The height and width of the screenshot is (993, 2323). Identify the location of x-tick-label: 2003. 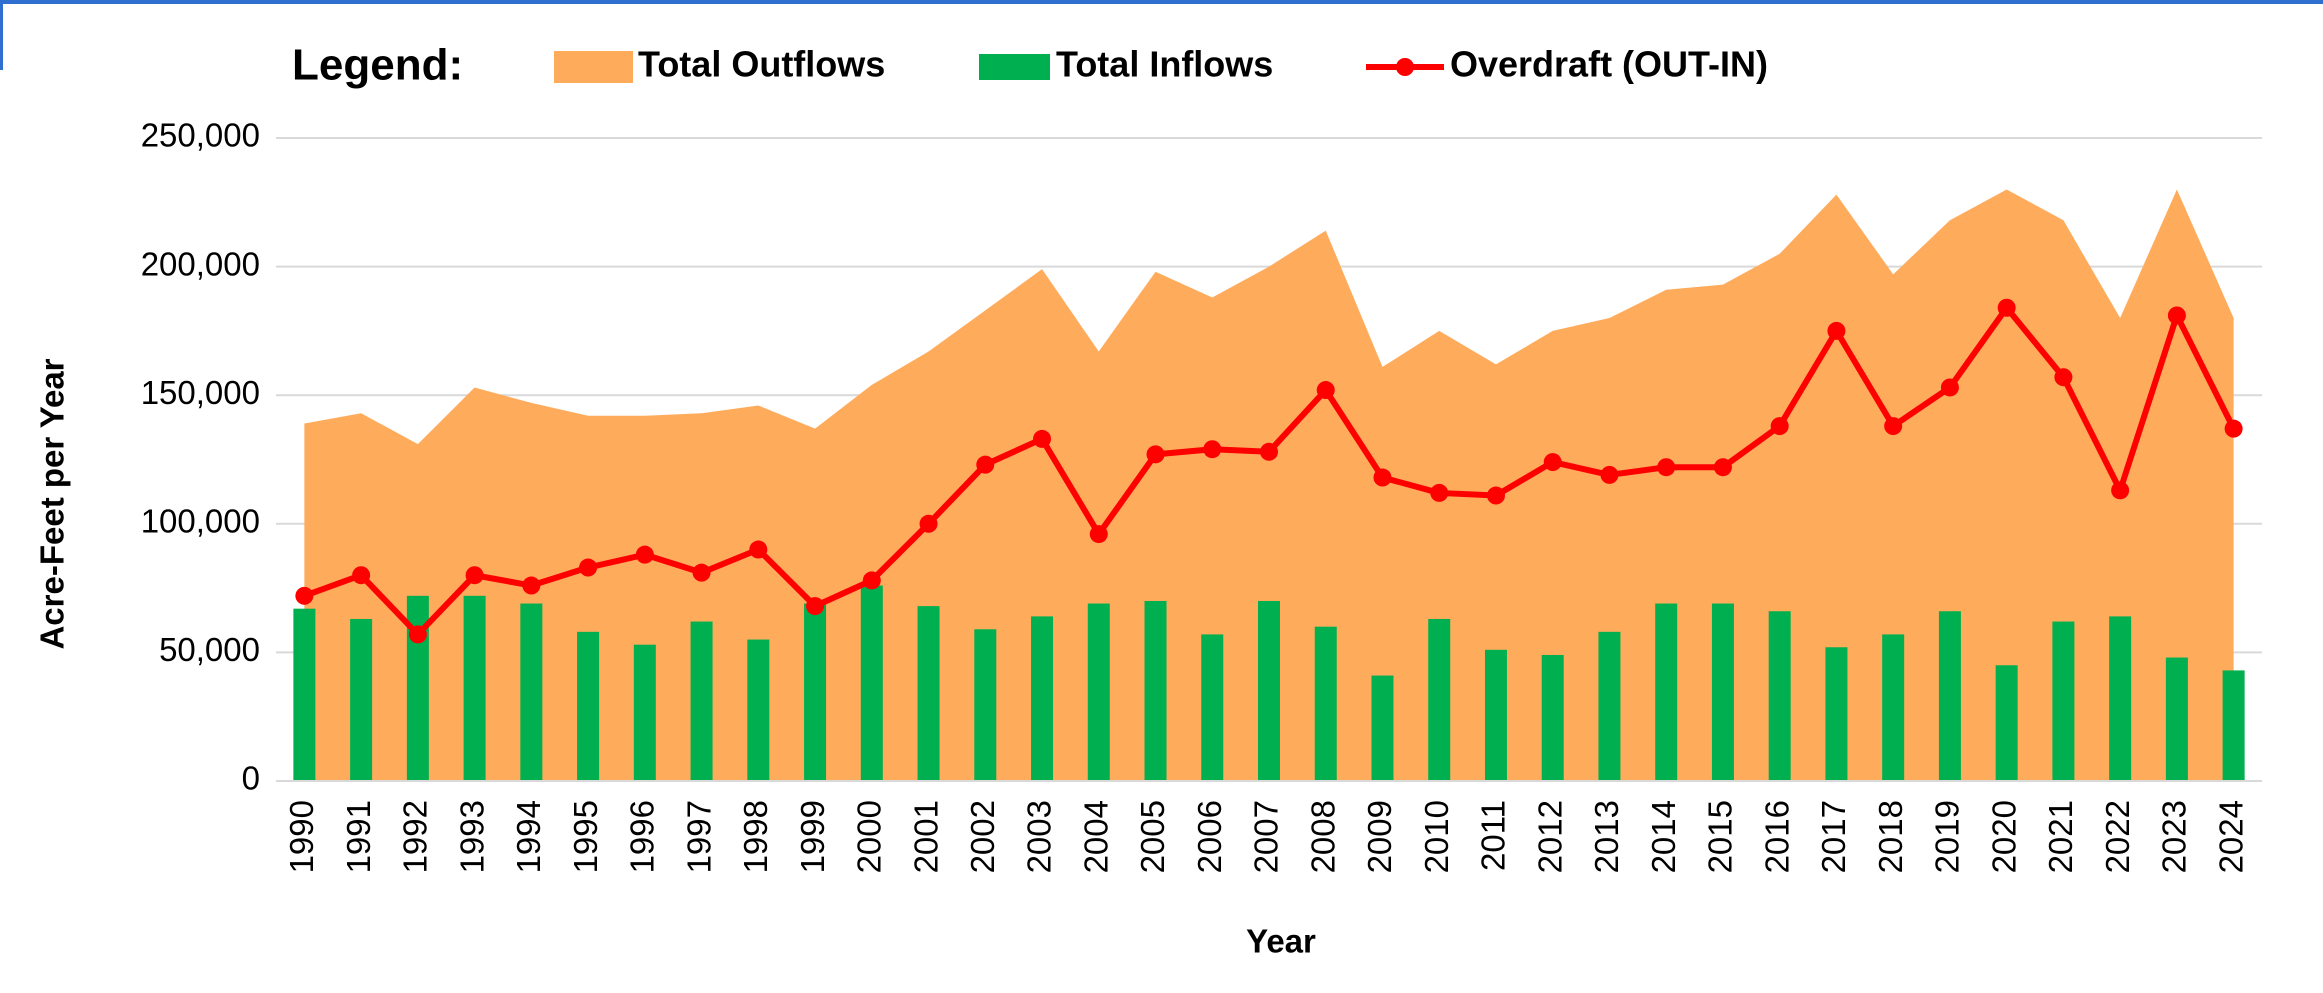
(1039, 836).